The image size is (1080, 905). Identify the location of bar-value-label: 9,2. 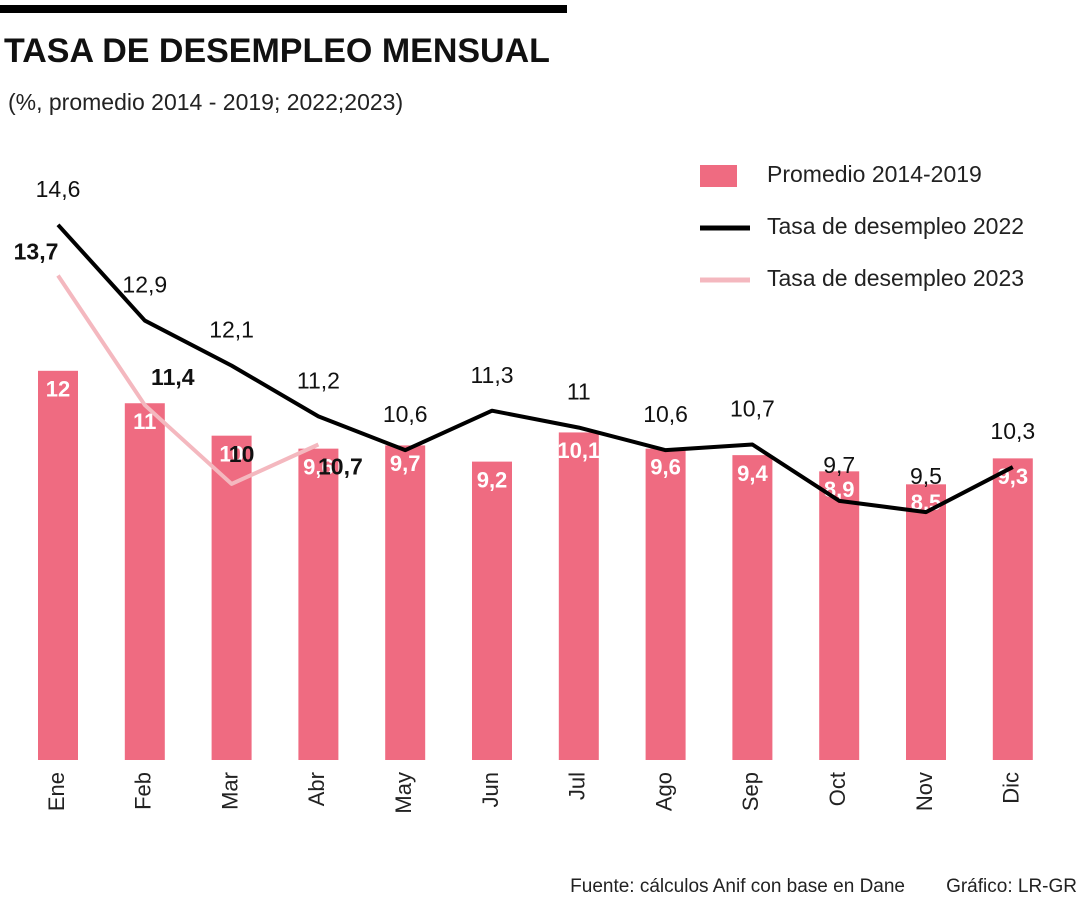
(492, 479).